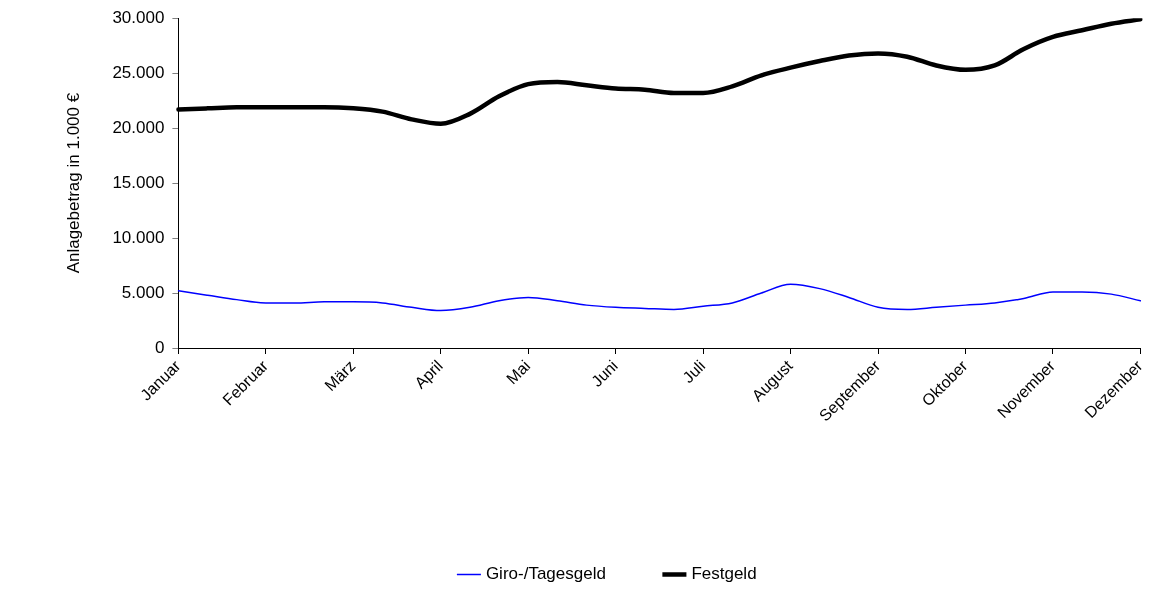 Image resolution: width=1157 pixels, height=603 pixels. I want to click on y-tick-label: 0, so click(159, 347).